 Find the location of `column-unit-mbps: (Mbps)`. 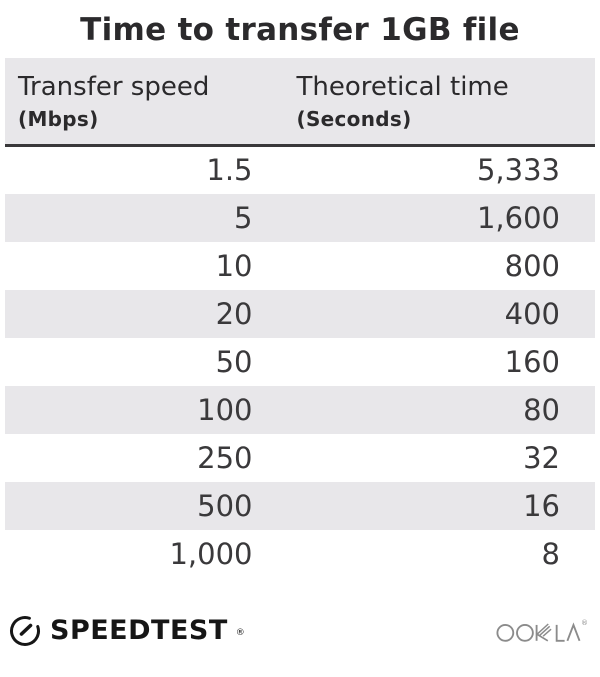

column-unit-mbps: (Mbps) is located at coordinates (58, 119).